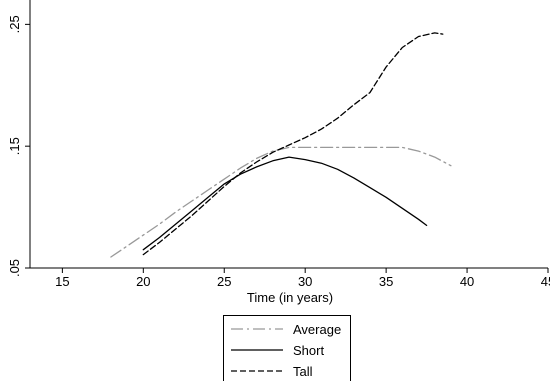 The image size is (550, 381). Describe the element at coordinates (62, 281) in the screenshot. I see `x-tick-label: 15` at that location.